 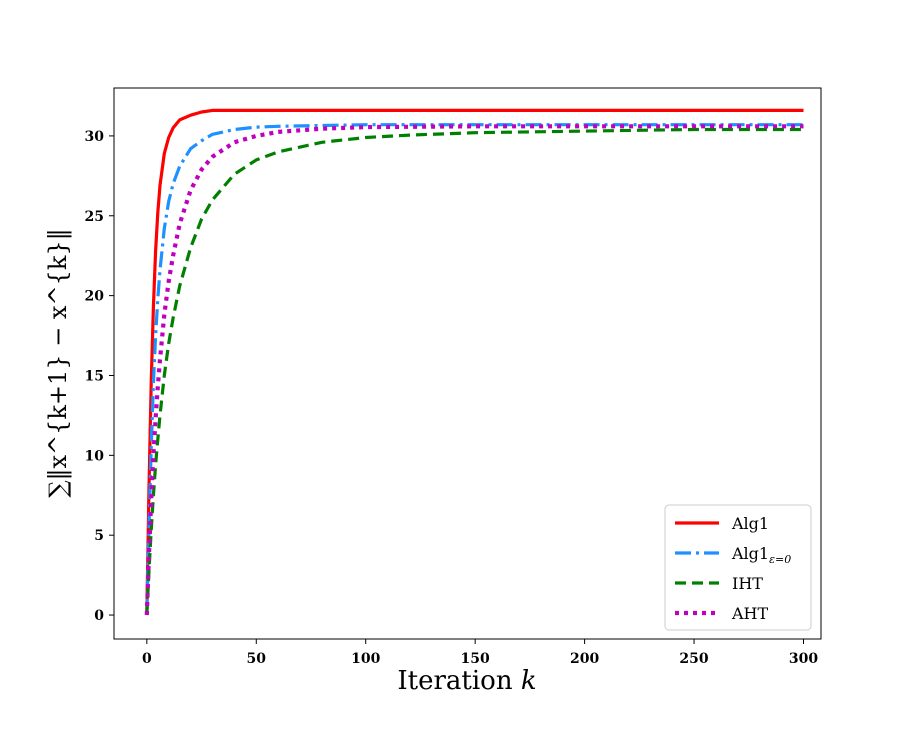 What do you see at coordinates (257, 659) in the screenshot?
I see `x-tick-label: 50` at bounding box center [257, 659].